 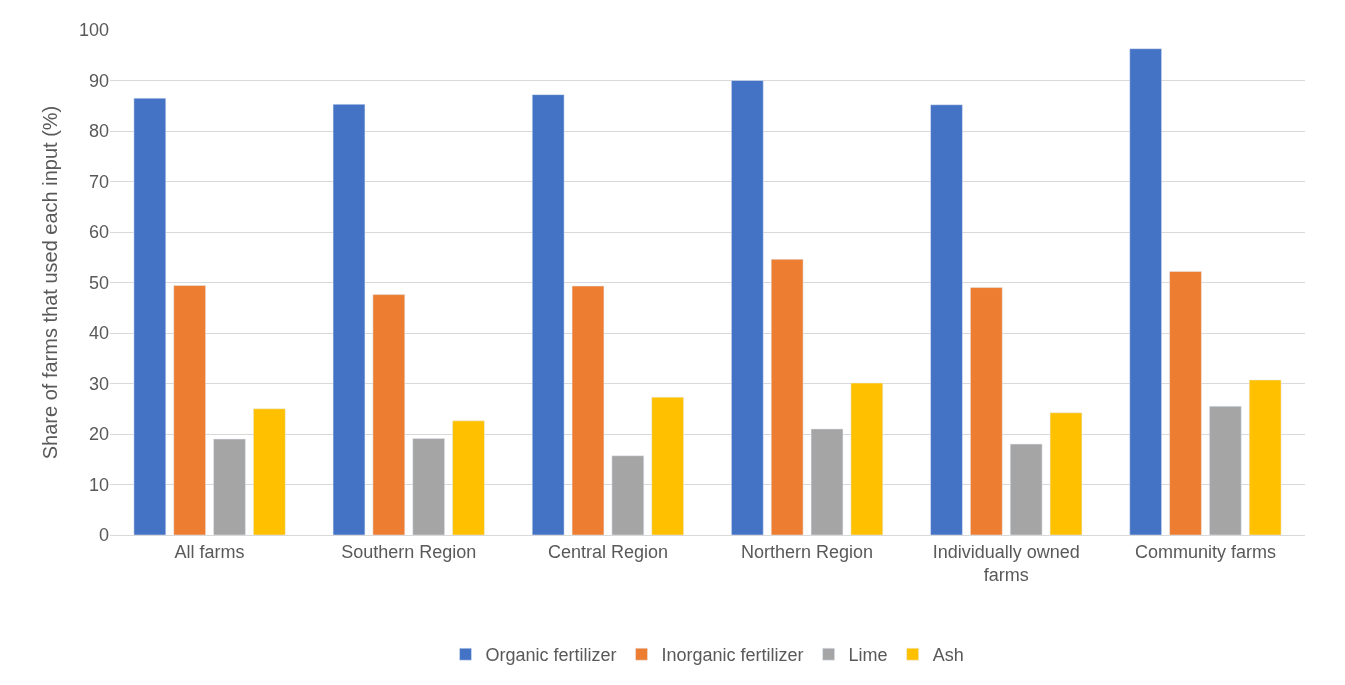 What do you see at coordinates (732, 655) in the screenshot?
I see `legend-label: Inorganic fertilizer` at bounding box center [732, 655].